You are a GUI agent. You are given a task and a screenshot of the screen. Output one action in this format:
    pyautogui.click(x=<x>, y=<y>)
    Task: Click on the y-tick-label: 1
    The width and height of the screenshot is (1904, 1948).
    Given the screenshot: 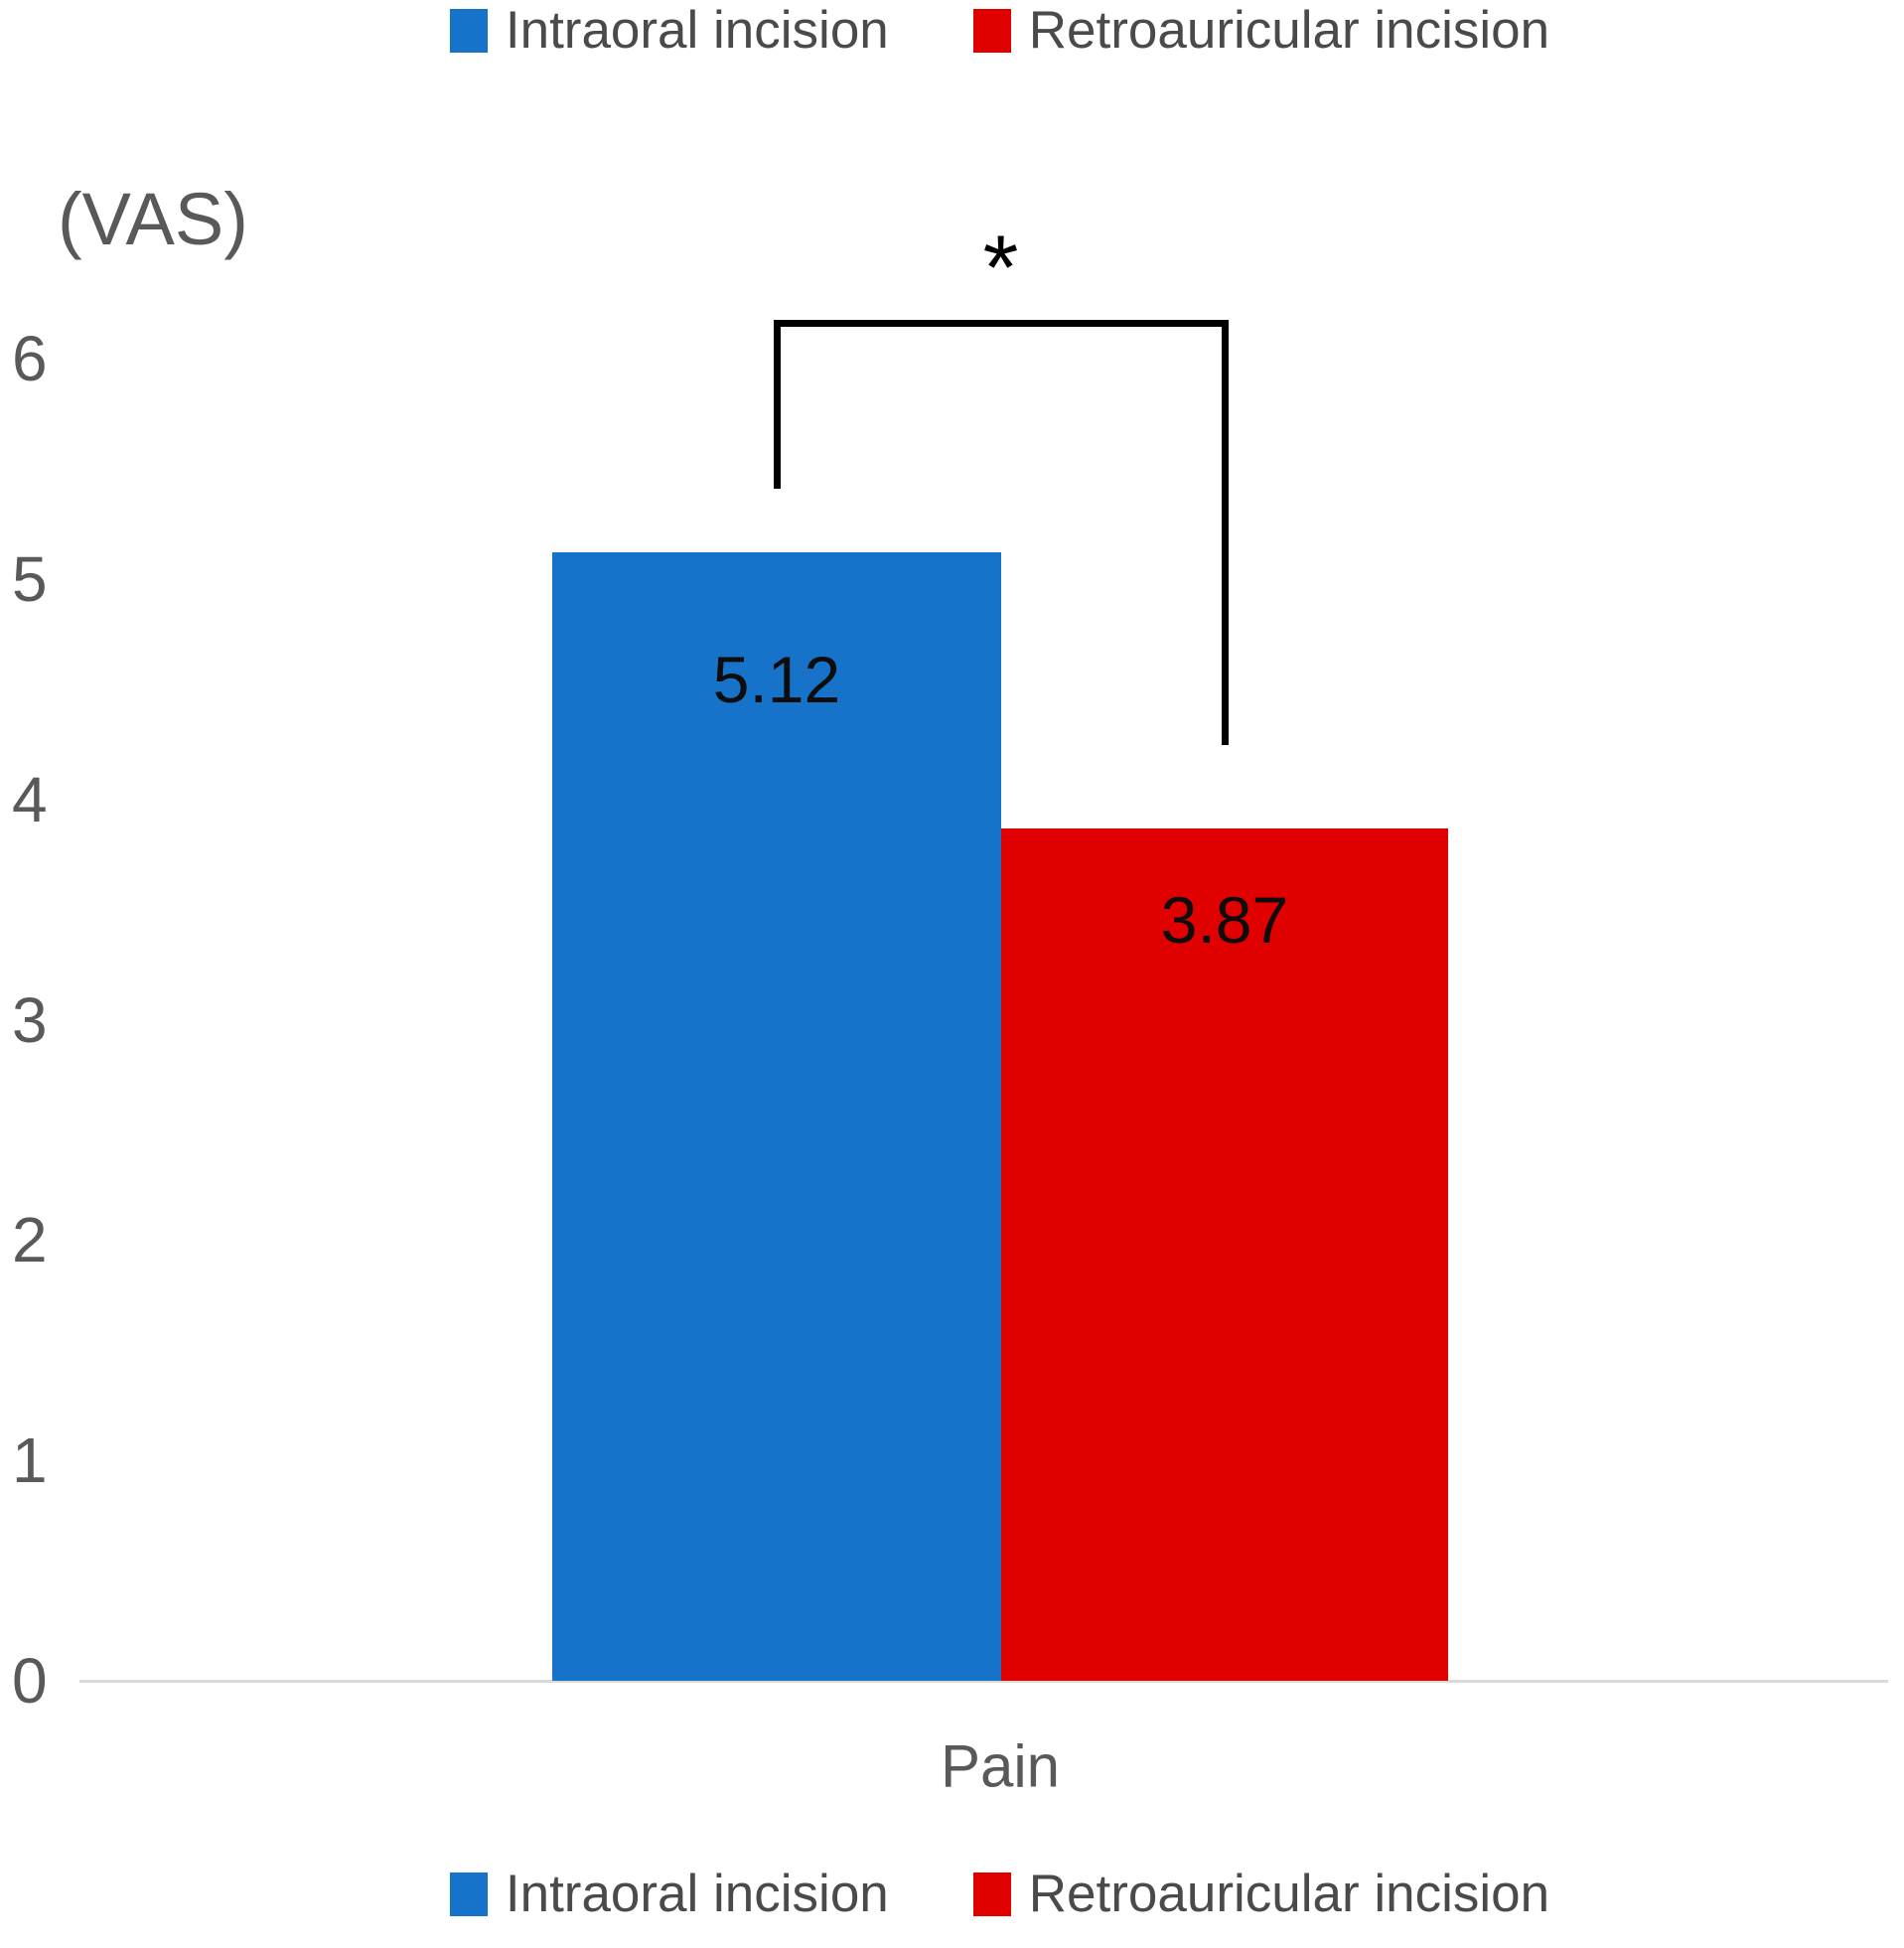 What is the action you would take?
    pyautogui.click(x=30, y=1460)
    